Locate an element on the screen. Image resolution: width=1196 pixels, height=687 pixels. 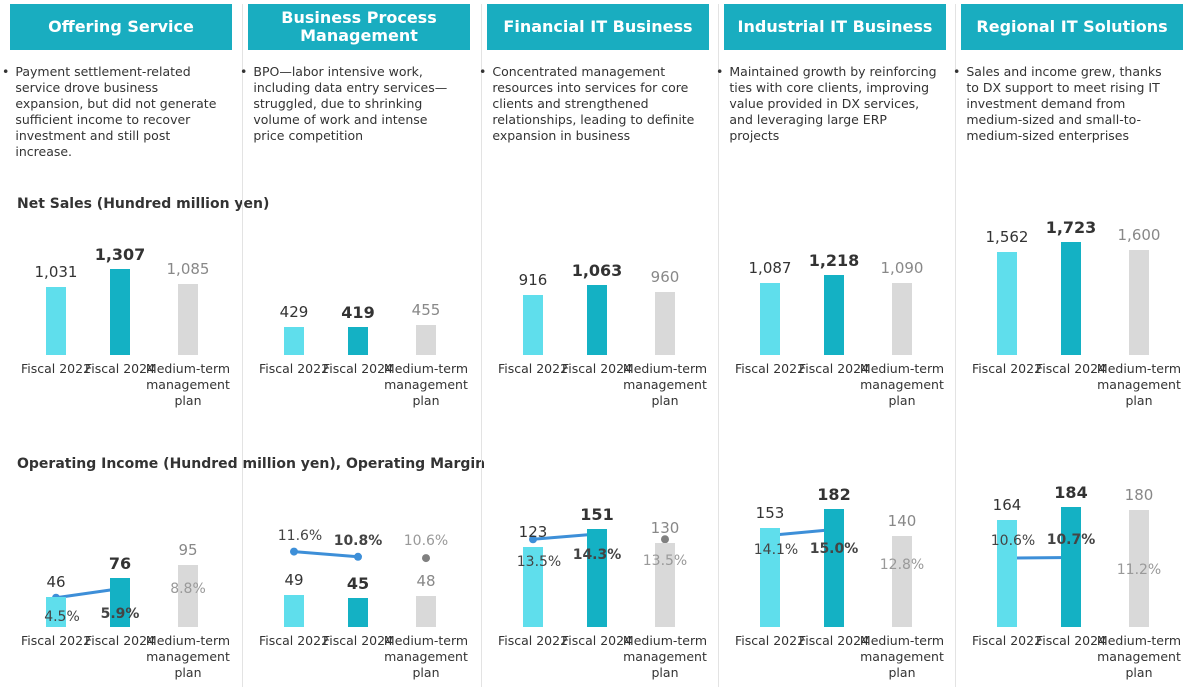
margin-label: 4.5% is located at coordinates (62, 616).